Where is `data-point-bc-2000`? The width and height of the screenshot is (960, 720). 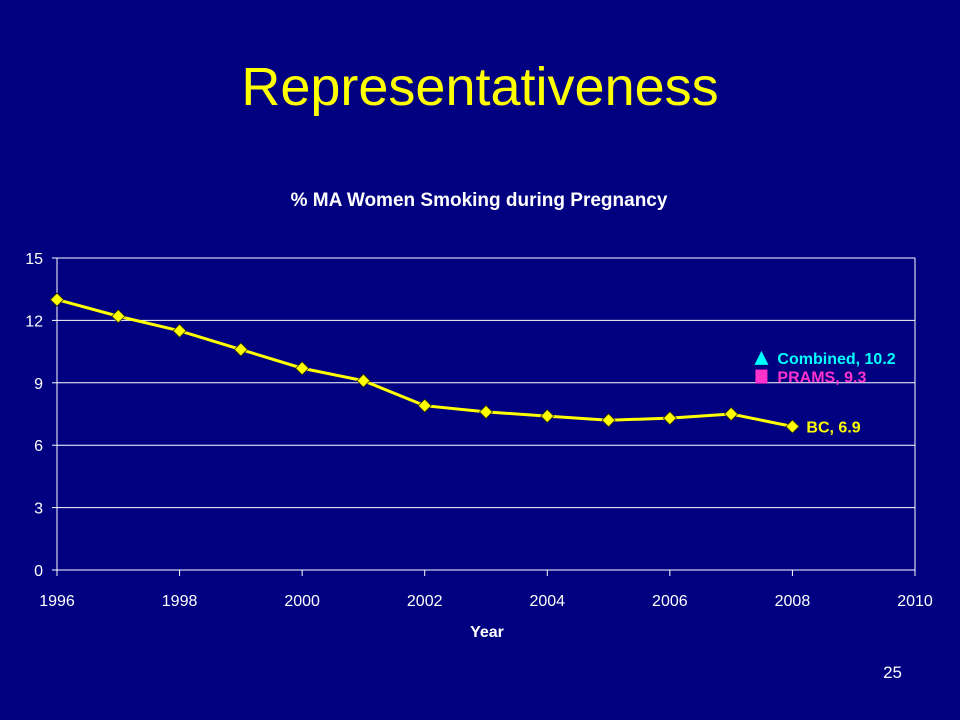
data-point-bc-2000 is located at coordinates (302, 368).